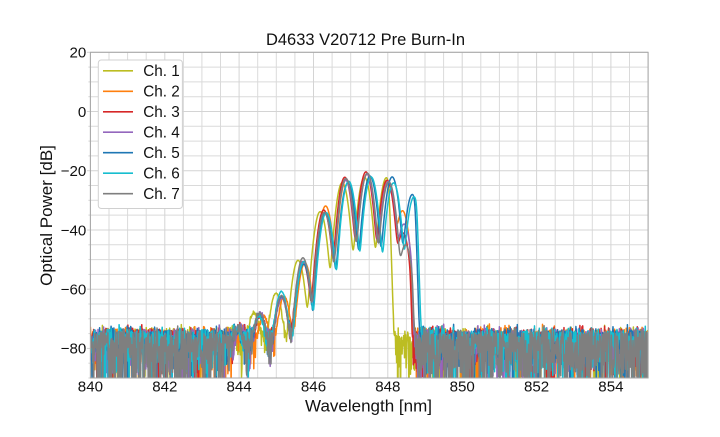  Describe the element at coordinates (368, 406) in the screenshot. I see `svg-text: Wavelength [nm]` at that location.